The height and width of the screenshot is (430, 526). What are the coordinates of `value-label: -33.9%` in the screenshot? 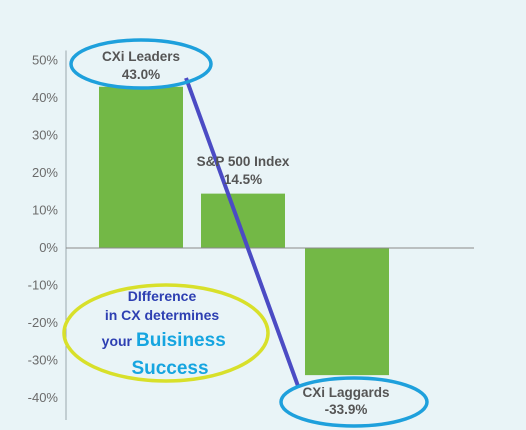 It's located at (346, 409).